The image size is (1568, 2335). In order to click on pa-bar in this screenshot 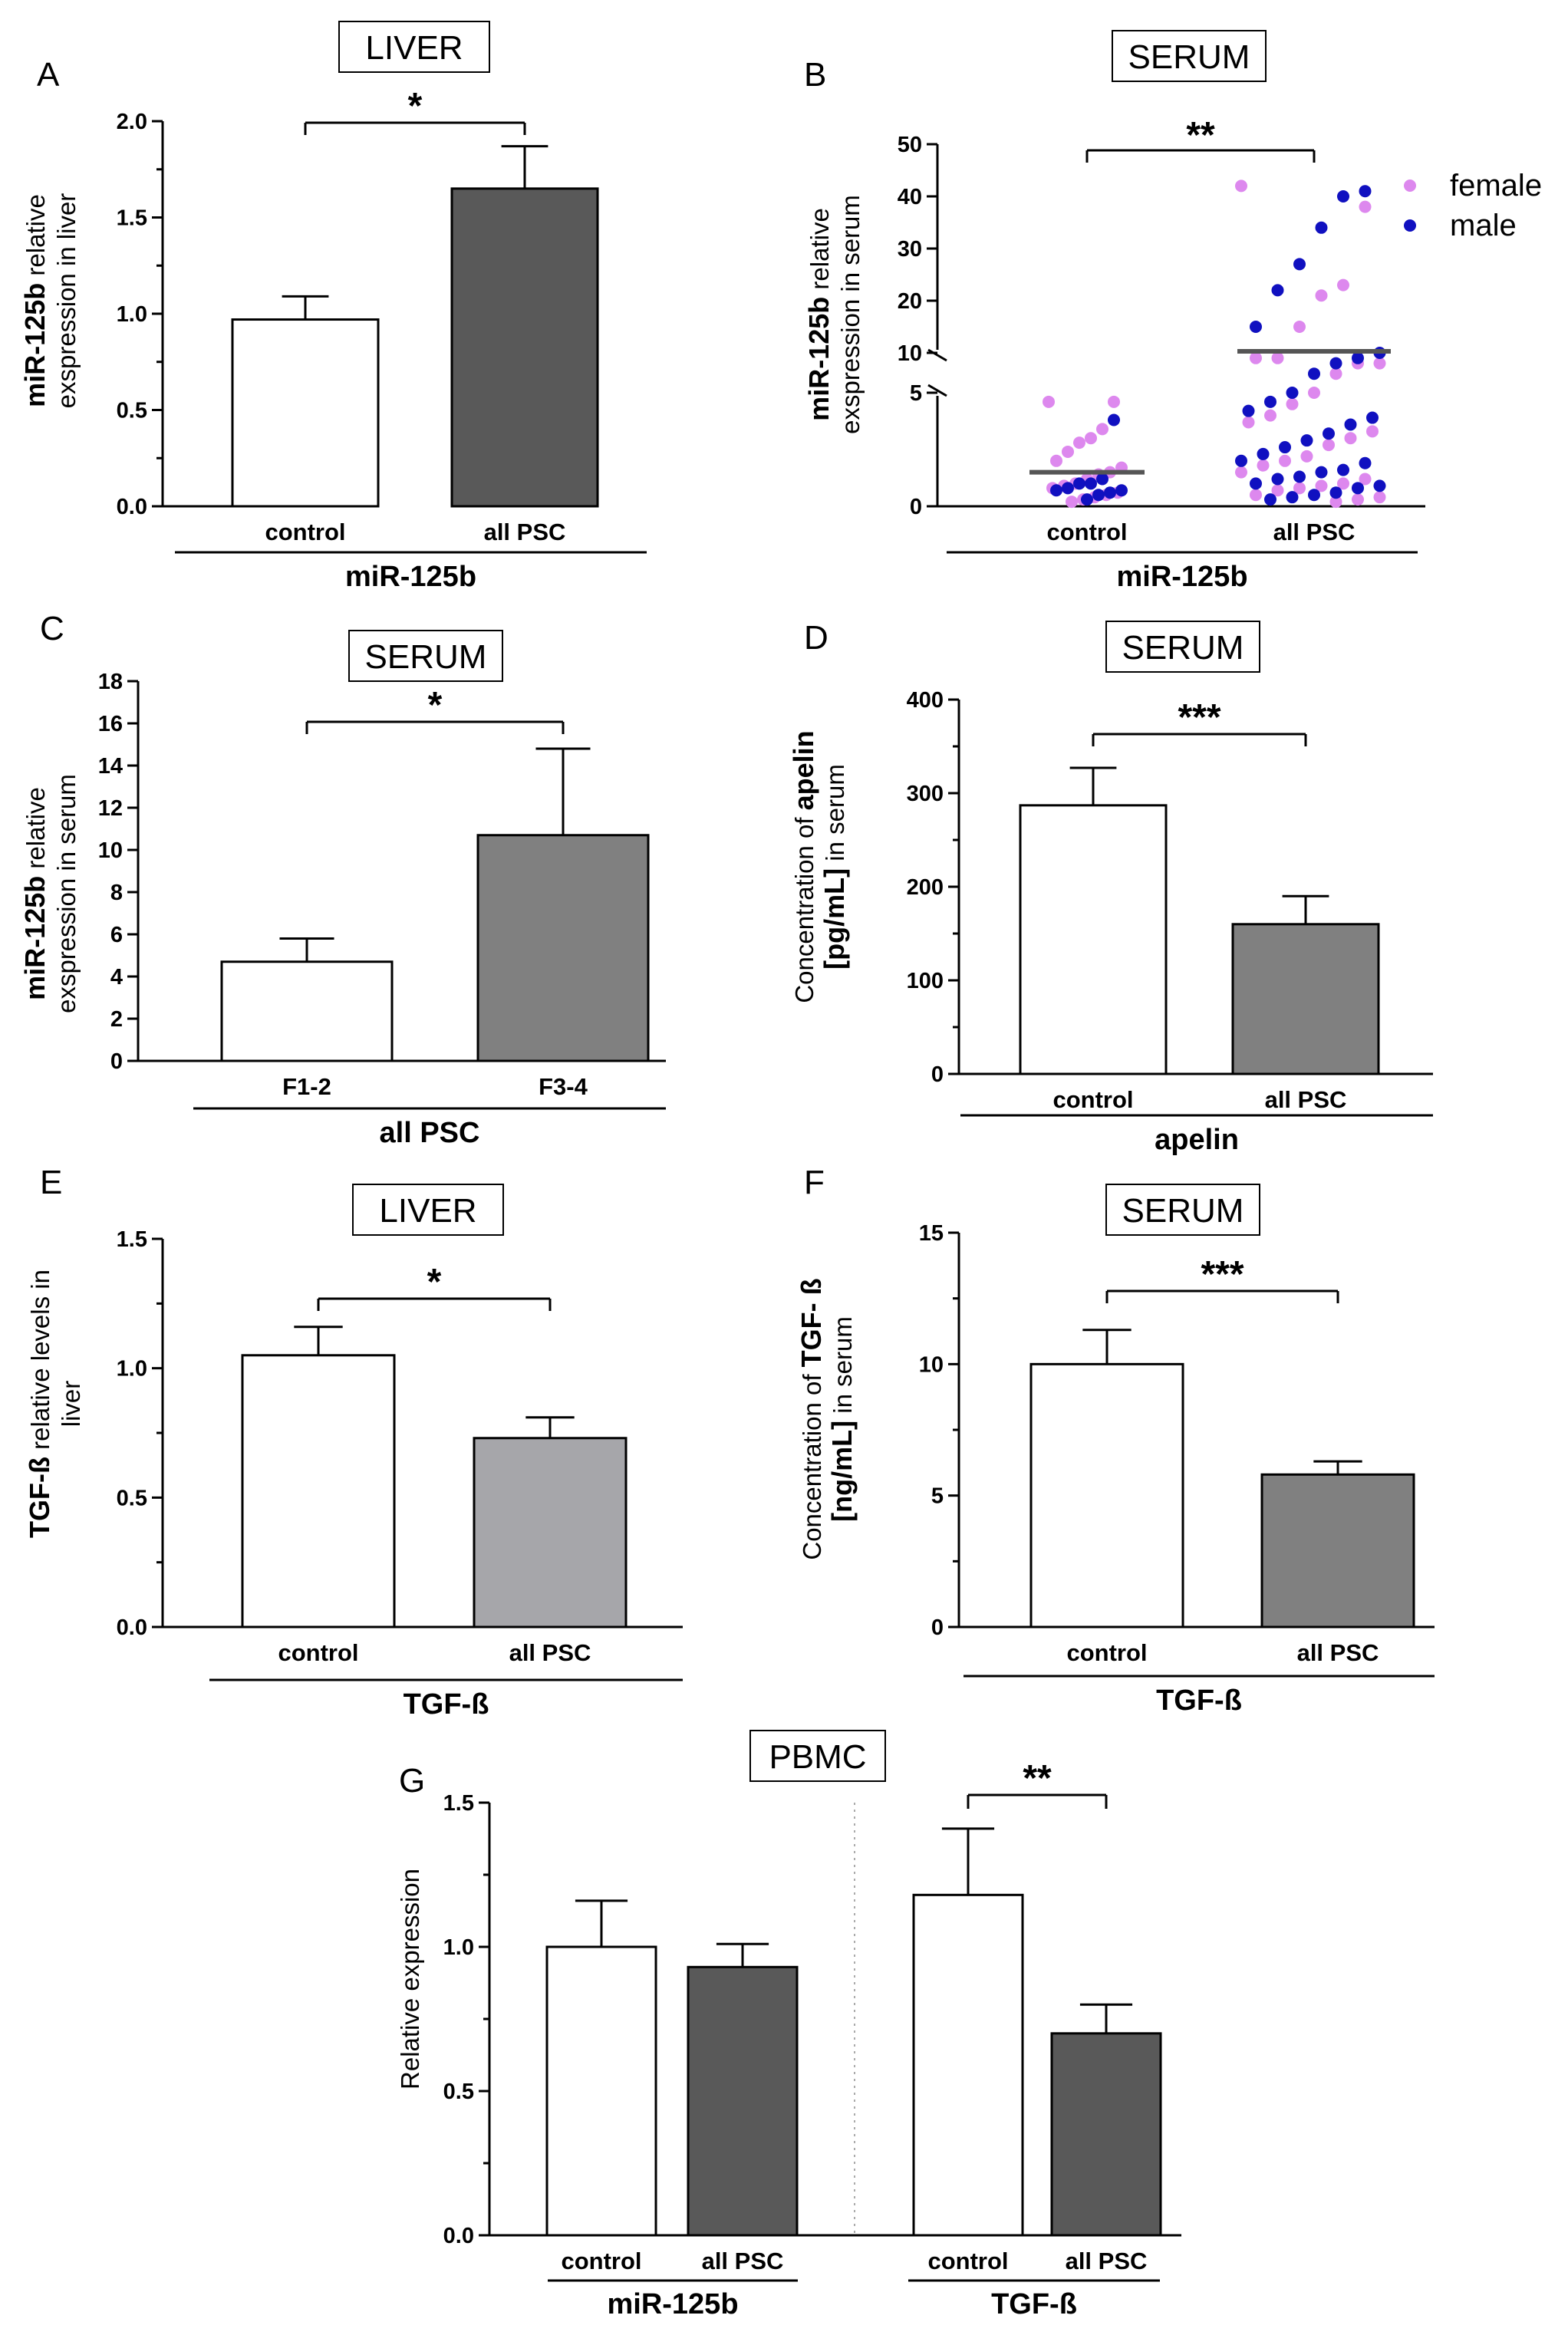, I will do `click(305, 413)`.